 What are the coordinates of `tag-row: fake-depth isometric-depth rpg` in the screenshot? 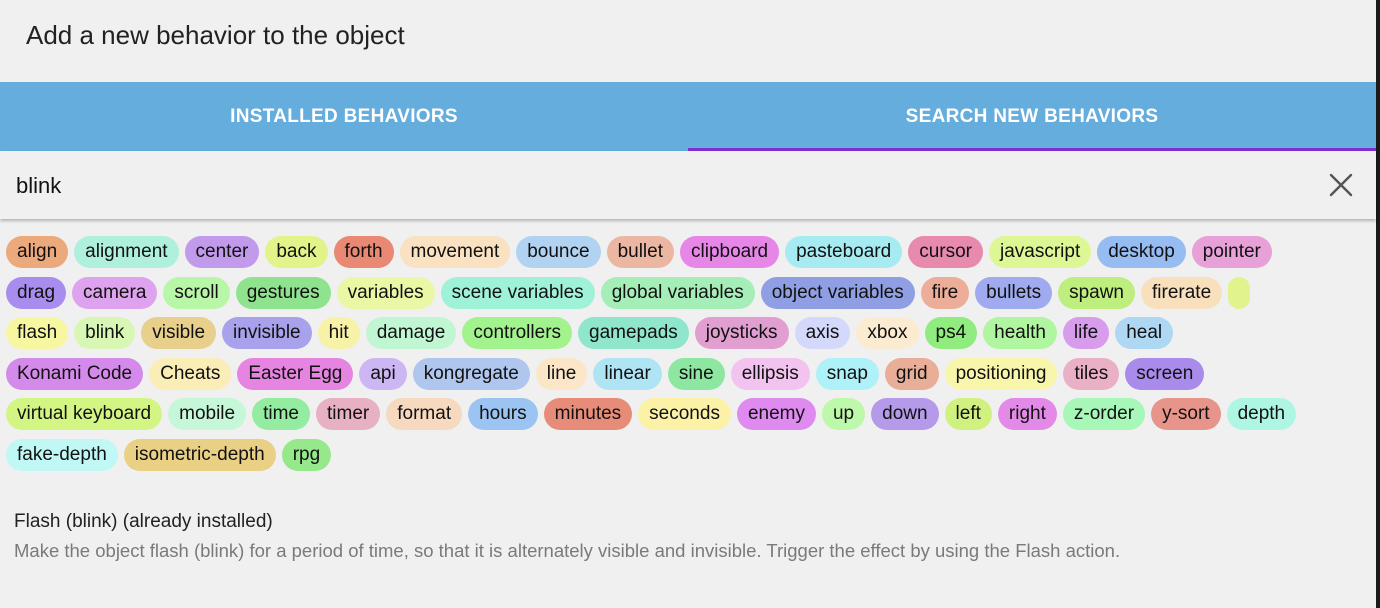 It's located at (654, 455).